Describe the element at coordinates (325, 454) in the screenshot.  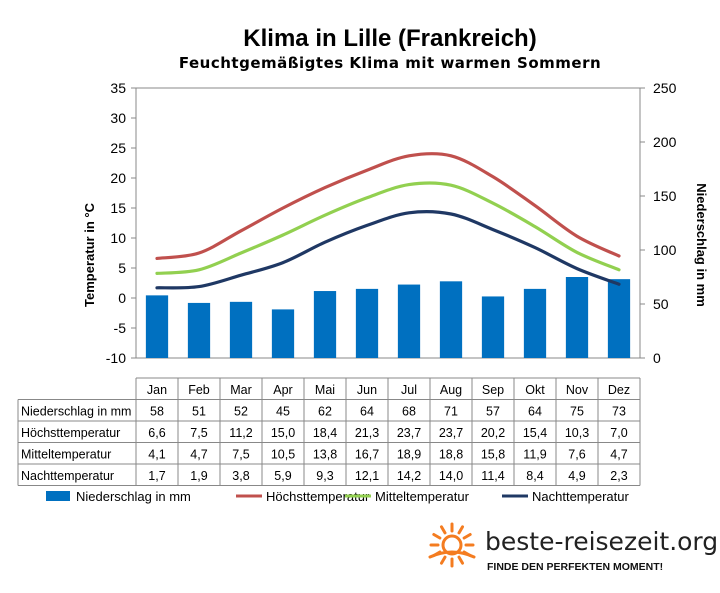
I see `table-cell: 13,8` at that location.